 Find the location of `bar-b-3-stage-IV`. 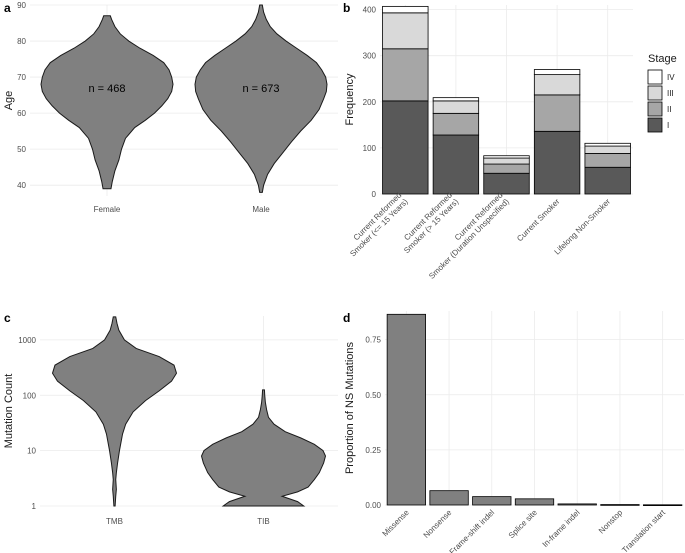

bar-b-3-stage-IV is located at coordinates (557, 72).